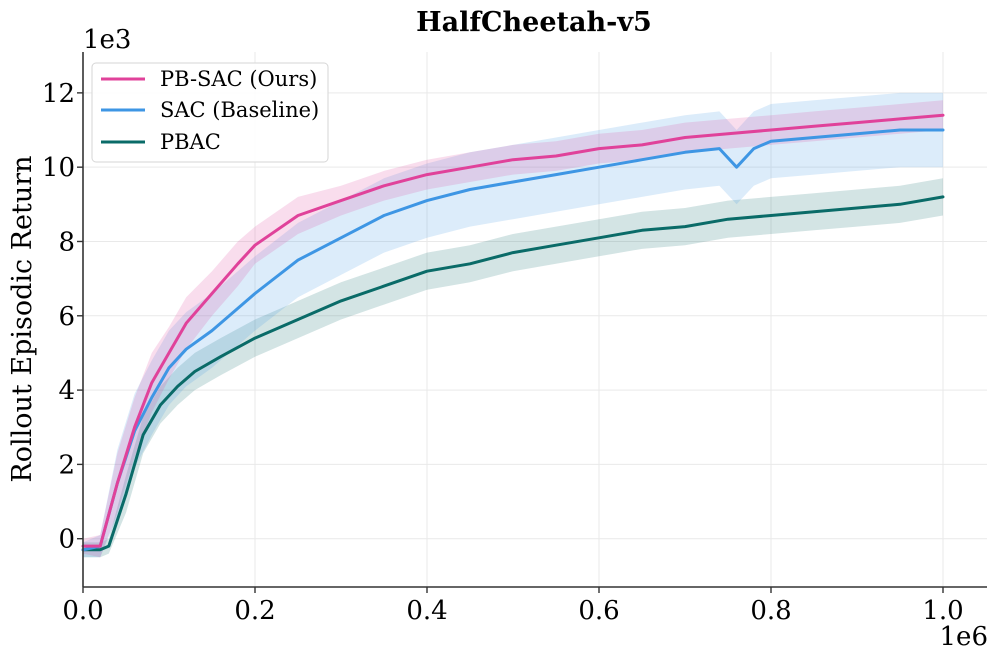 This screenshot has width=996, height=659. I want to click on y-tick-label: 10, so click(58, 168).